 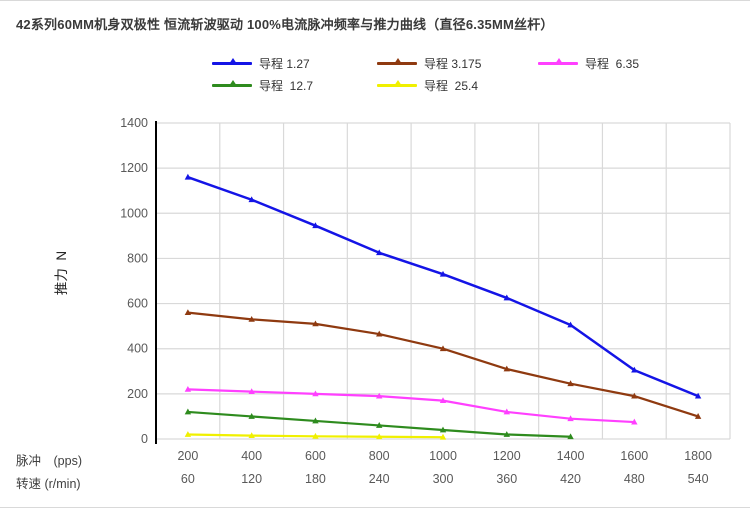 I want to click on x-tick-label-row2: 360, so click(x=506, y=479).